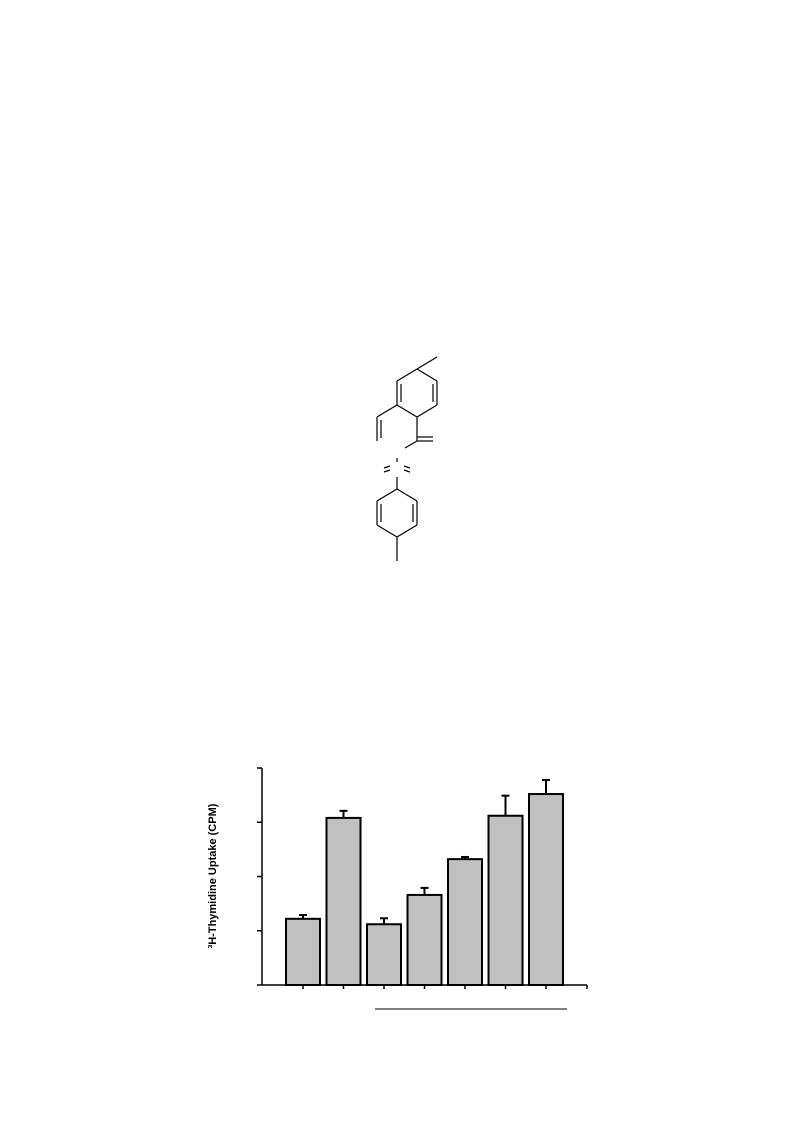 The image size is (793, 1123). I want to click on chart: ³H-Thymidine Uptake (CPM), so click(397, 888).